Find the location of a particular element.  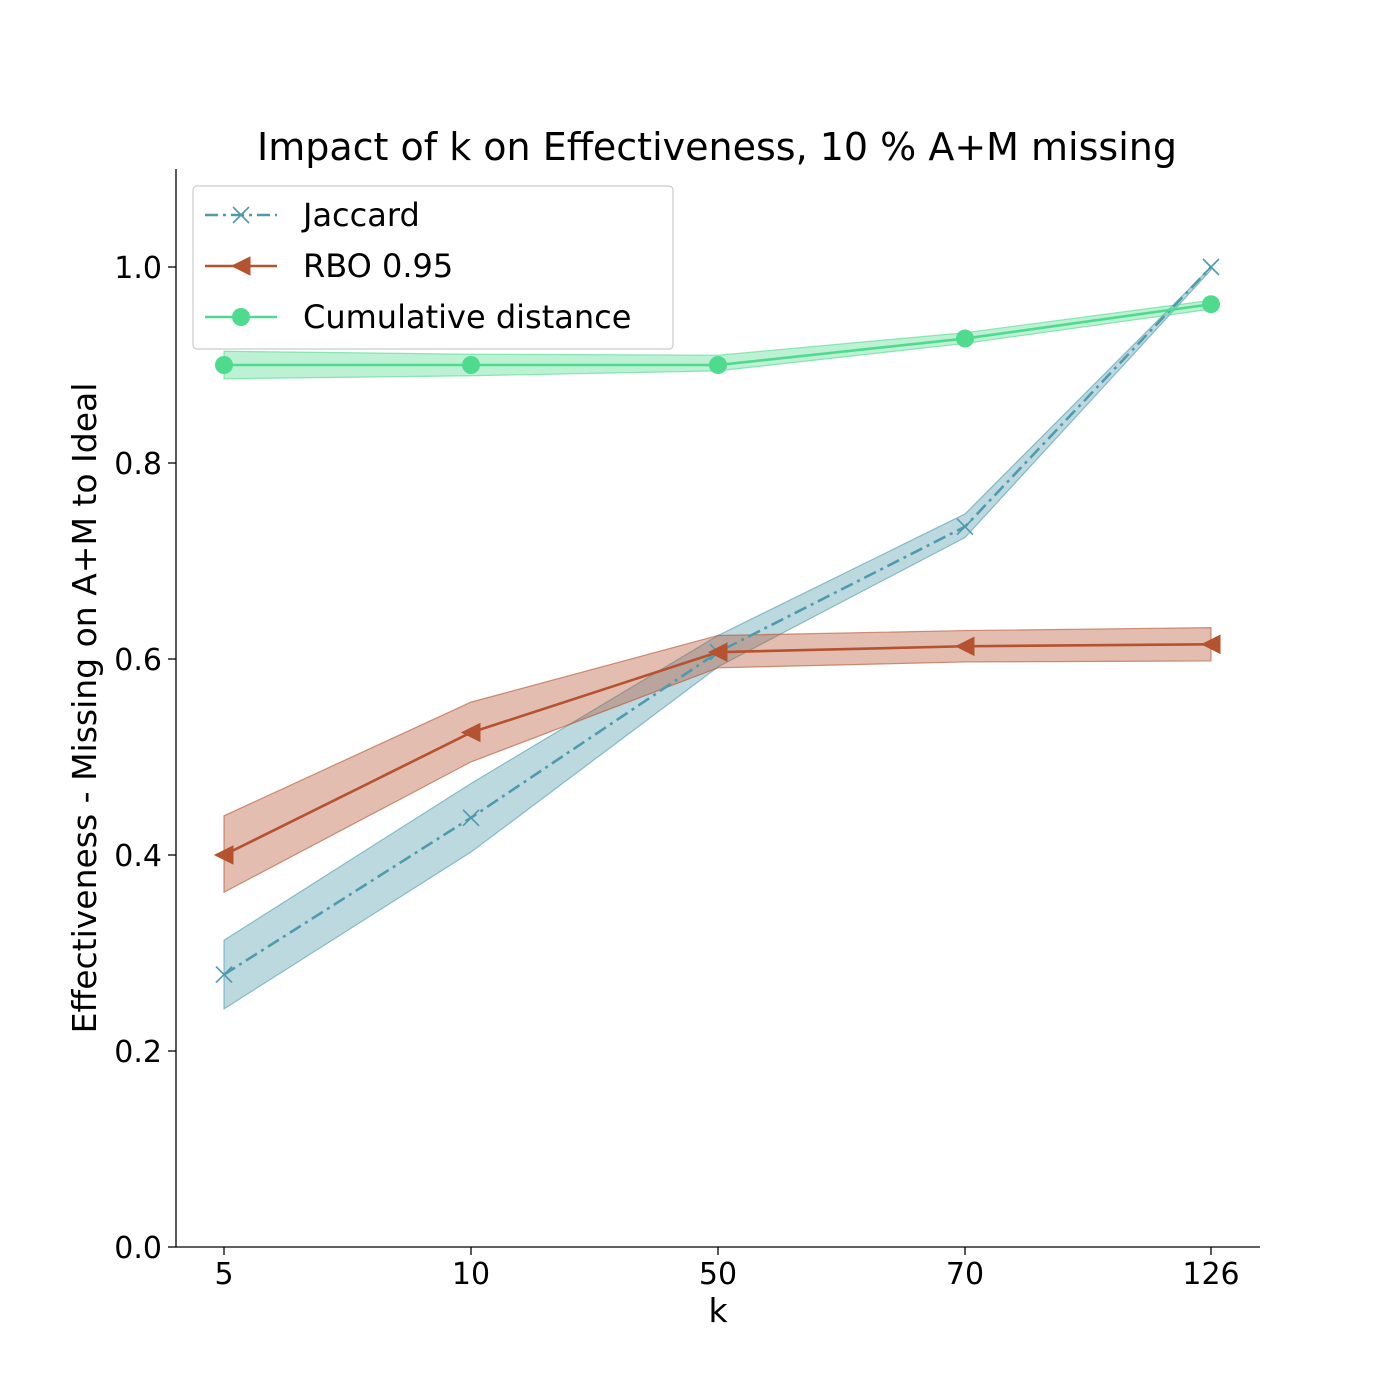

y-ticks: 0.0 0.2 0.4 0.6 0.8 1.0 is located at coordinates (145, 758).